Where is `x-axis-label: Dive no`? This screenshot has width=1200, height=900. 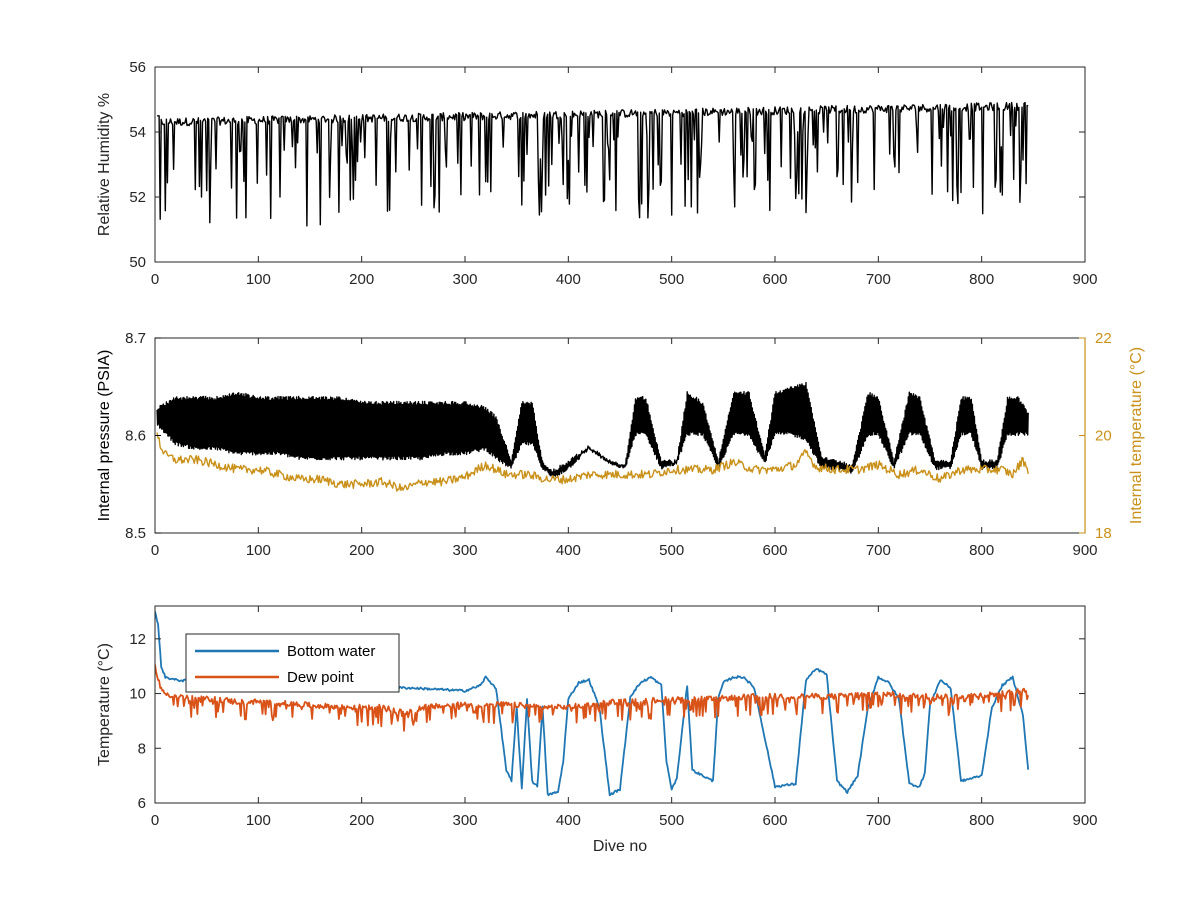
x-axis-label: Dive no is located at coordinates (620, 846).